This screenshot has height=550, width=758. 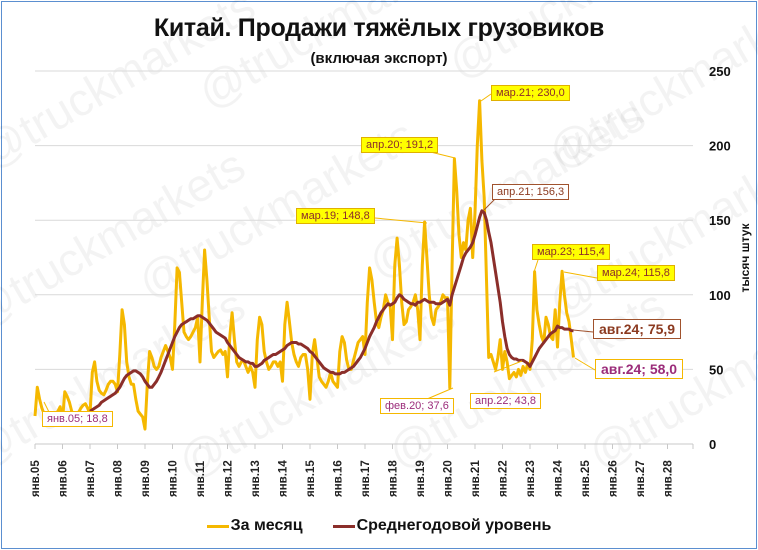 I want to click on annotation-feb20: фев.20; 37,6, so click(x=417, y=406).